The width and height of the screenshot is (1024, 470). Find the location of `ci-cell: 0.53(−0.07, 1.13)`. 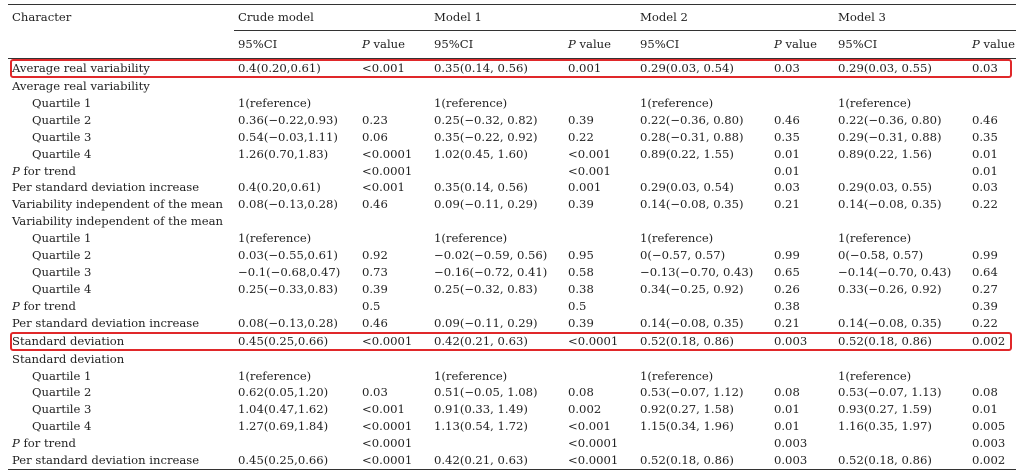

ci-cell: 0.53(−0.07, 1.13) is located at coordinates (890, 392).